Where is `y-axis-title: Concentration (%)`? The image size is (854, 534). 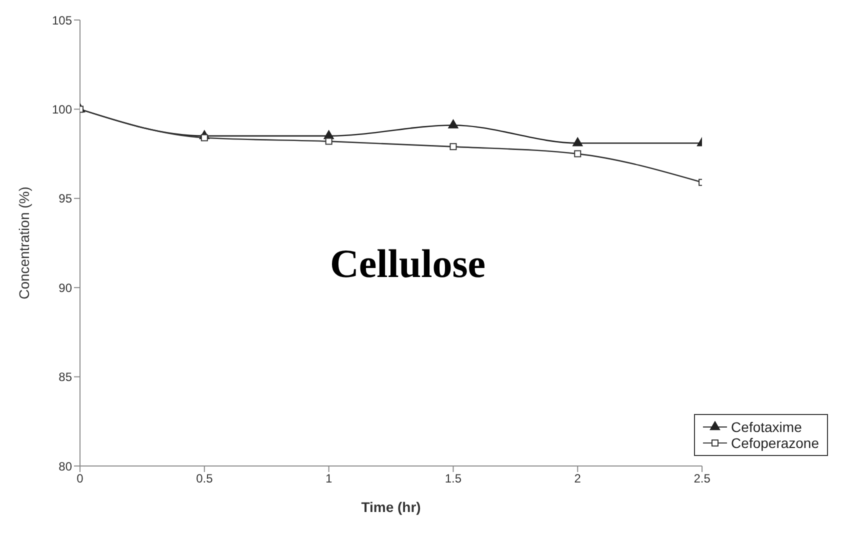 y-axis-title: Concentration (%) is located at coordinates (24, 243).